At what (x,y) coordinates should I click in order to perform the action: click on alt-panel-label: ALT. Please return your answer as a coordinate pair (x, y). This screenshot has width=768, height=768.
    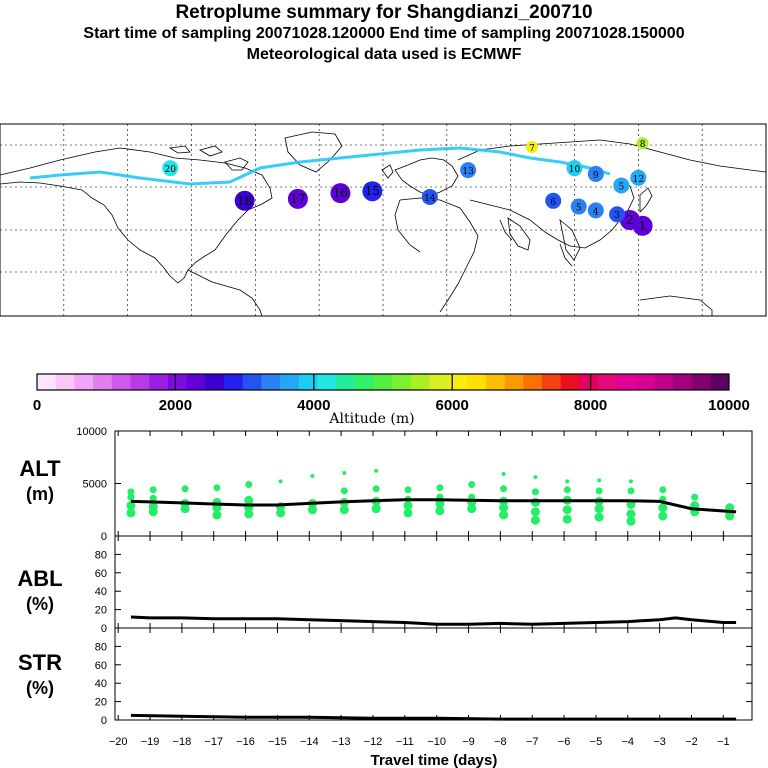
    Looking at the image, I should click on (40, 468).